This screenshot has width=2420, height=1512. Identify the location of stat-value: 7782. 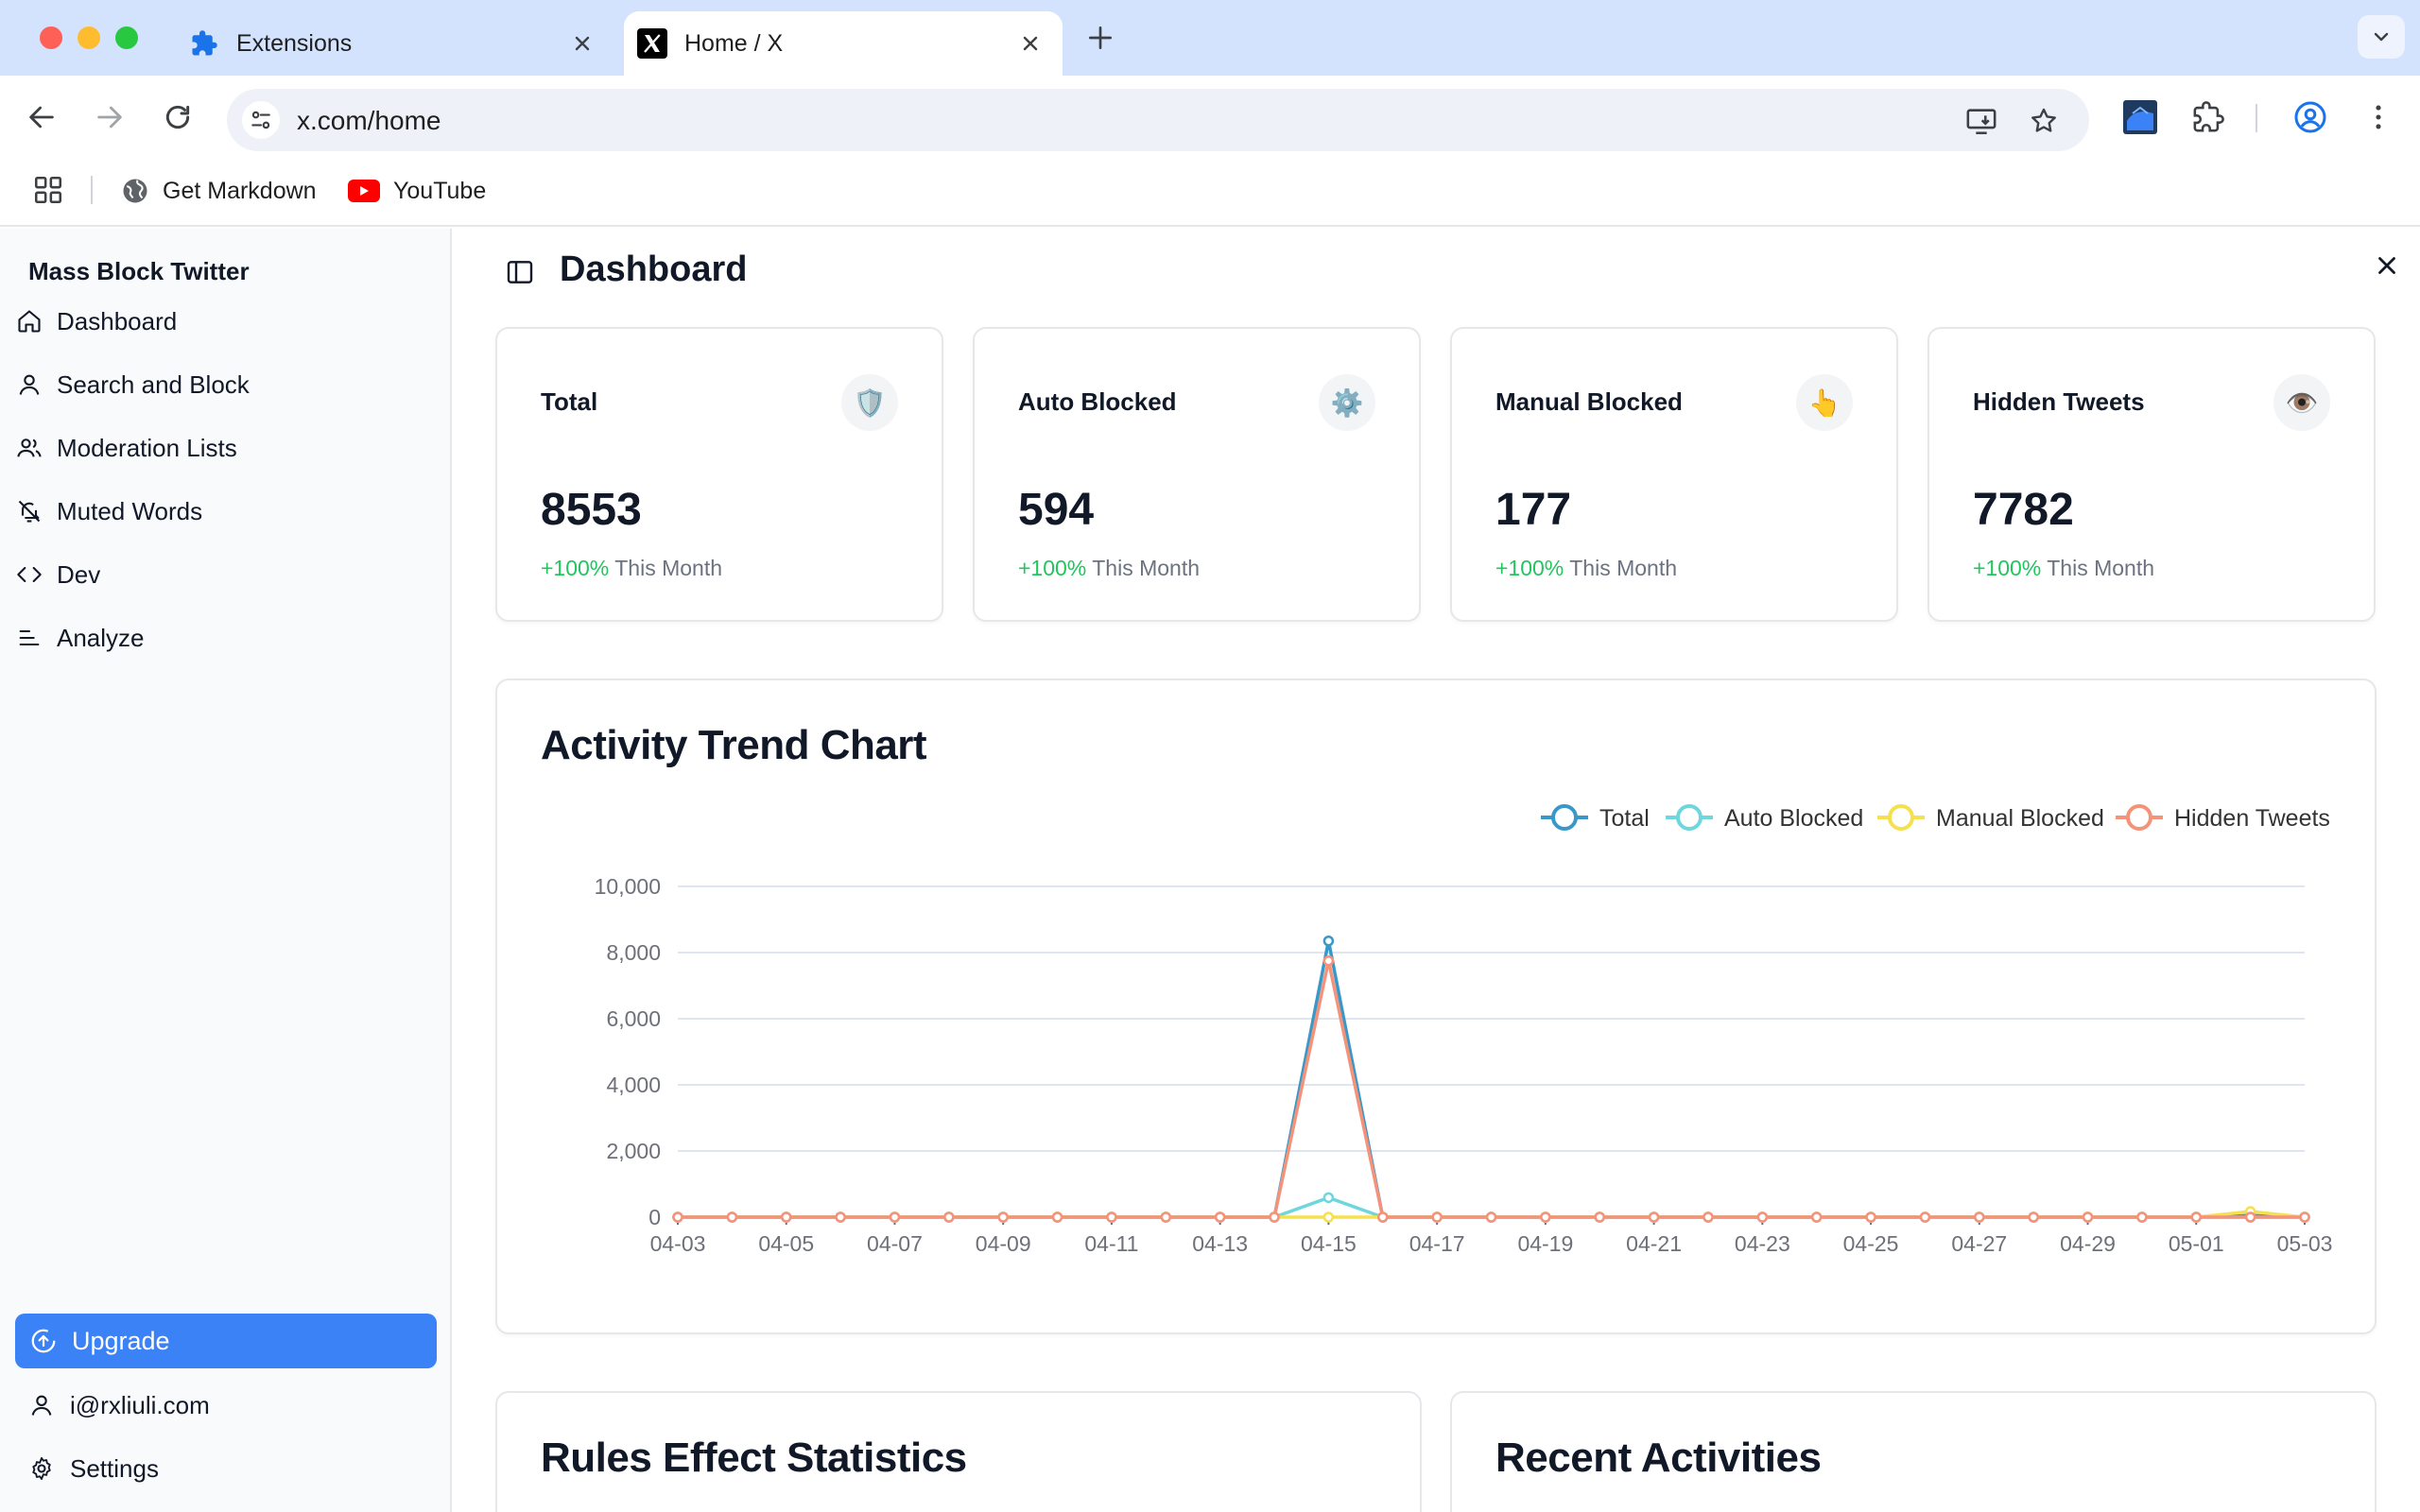
(2024, 510).